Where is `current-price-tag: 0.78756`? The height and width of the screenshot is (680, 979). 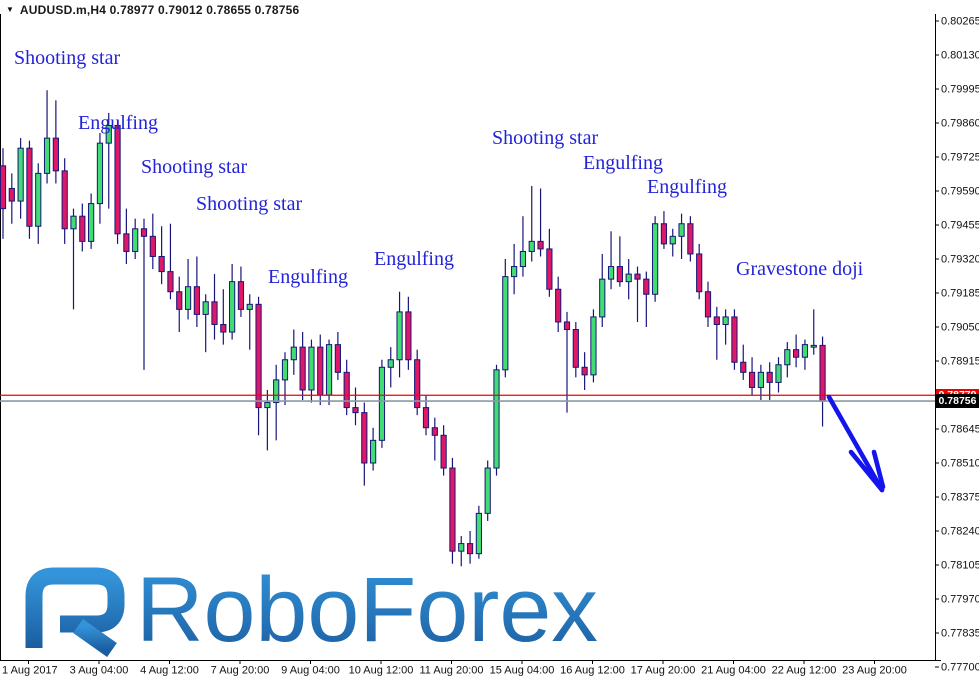 current-price-tag: 0.78756 is located at coordinates (957, 401).